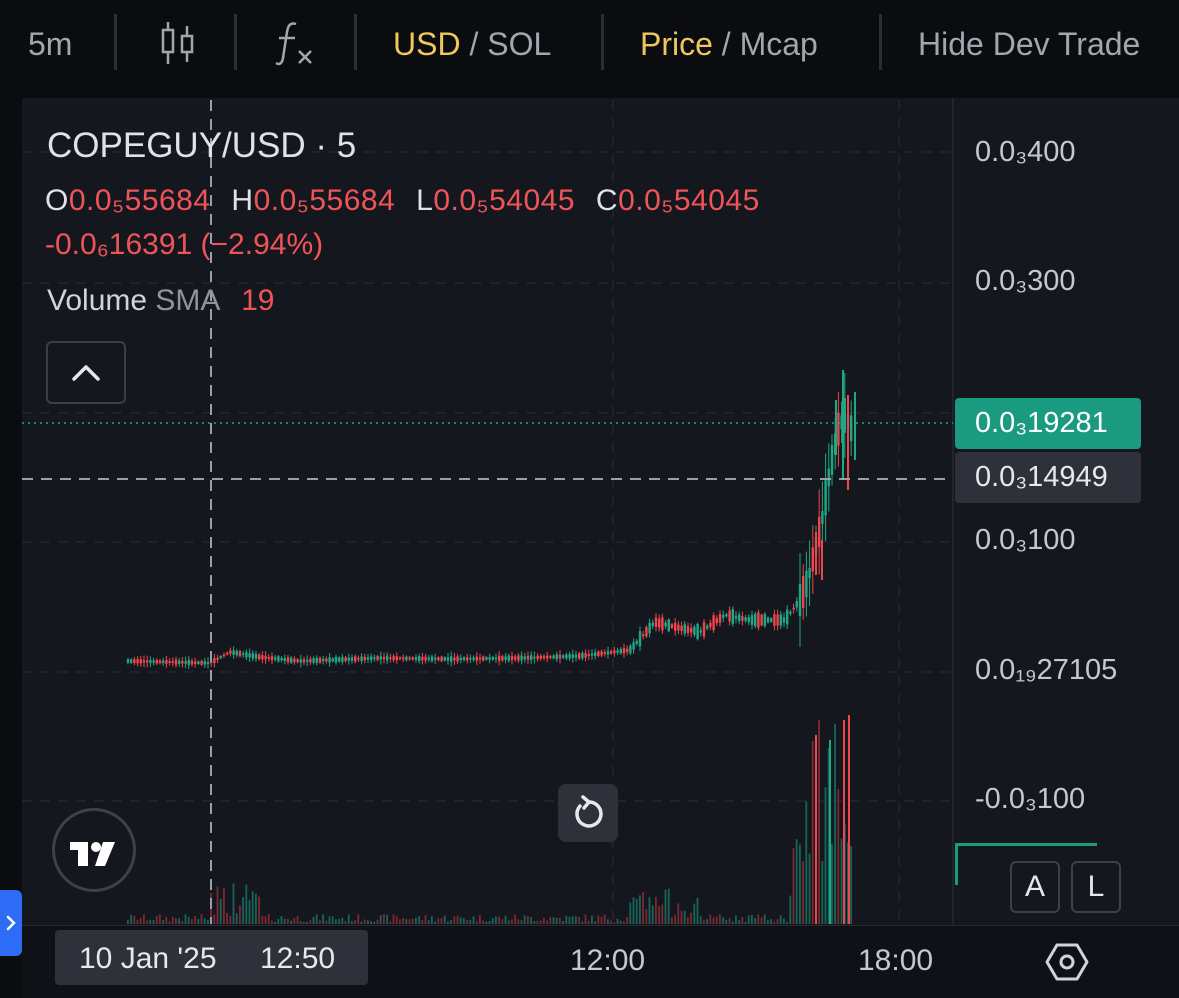  Describe the element at coordinates (161, 301) in the screenshot. I see `volume-legend: Volume SMA 19` at that location.